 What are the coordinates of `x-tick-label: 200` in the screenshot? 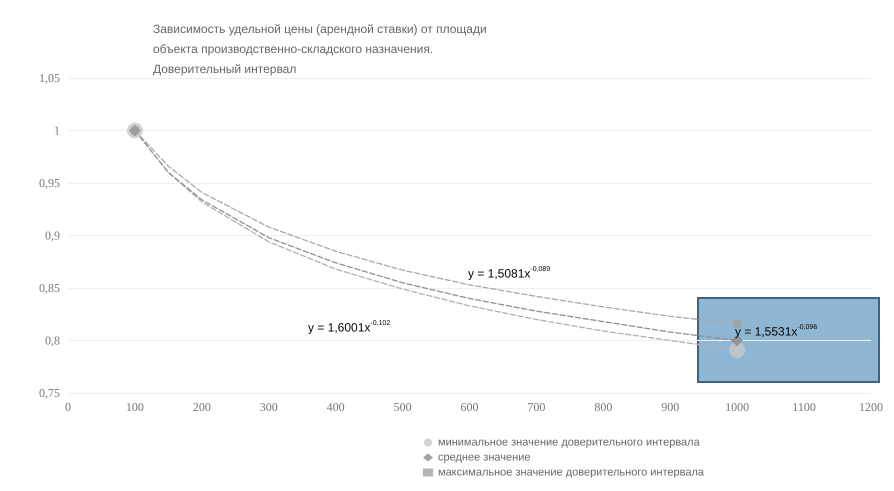 It's located at (201, 407).